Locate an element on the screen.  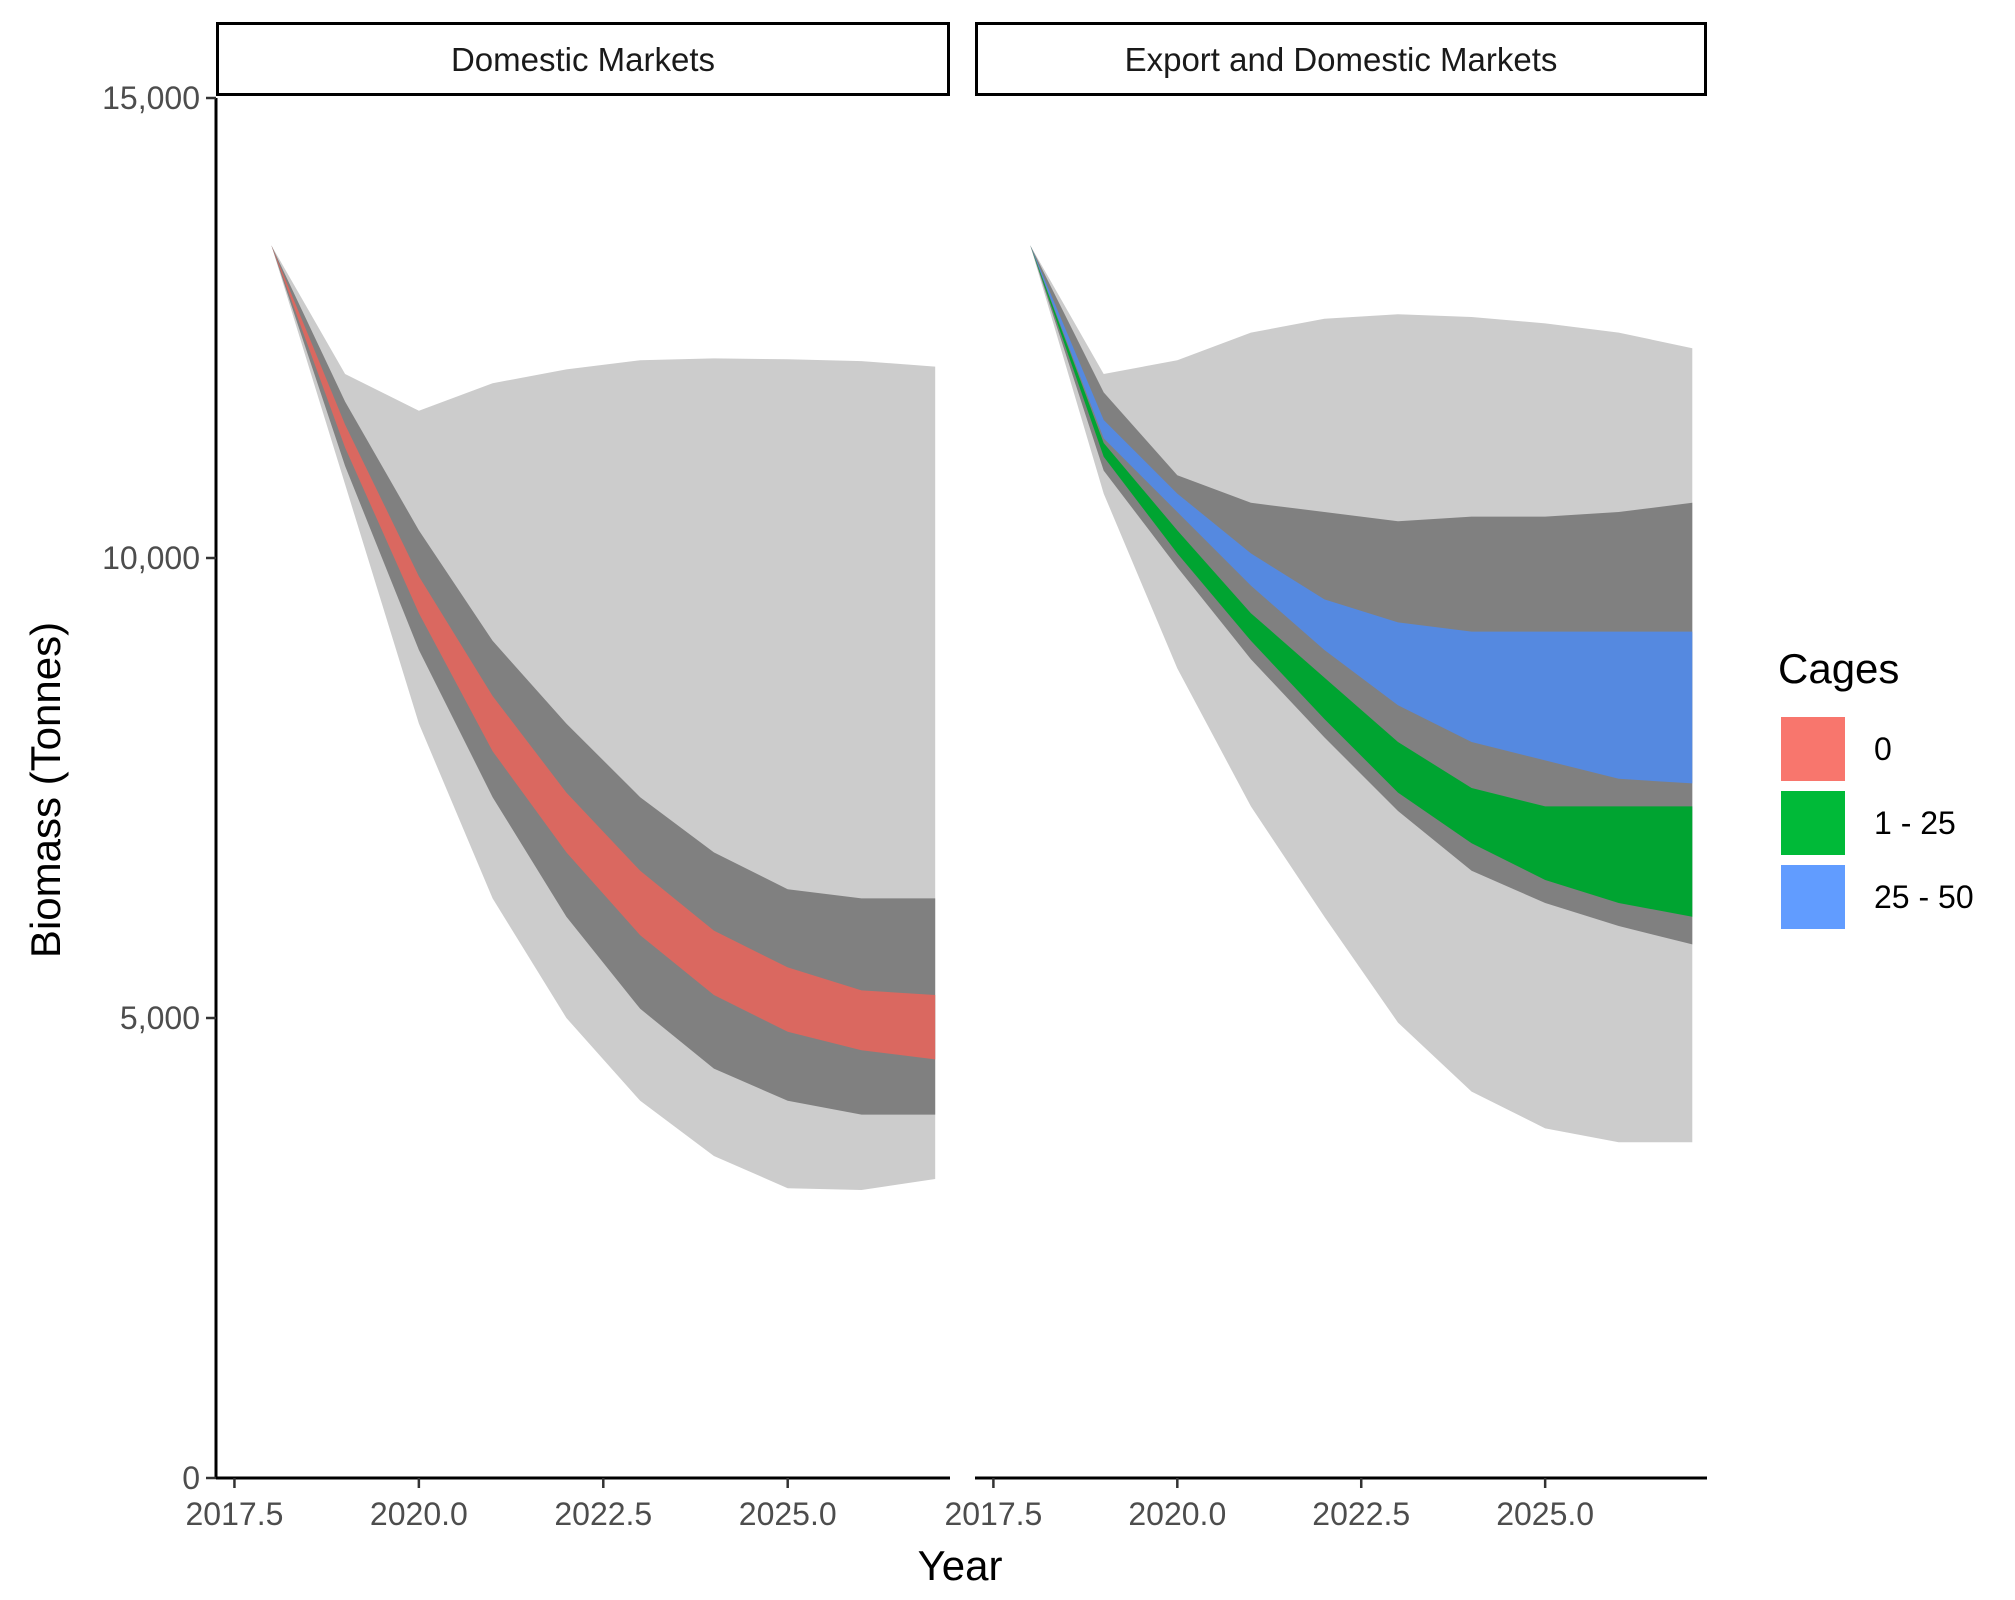
y-tick-label: 15,000 is located at coordinates (151, 98).